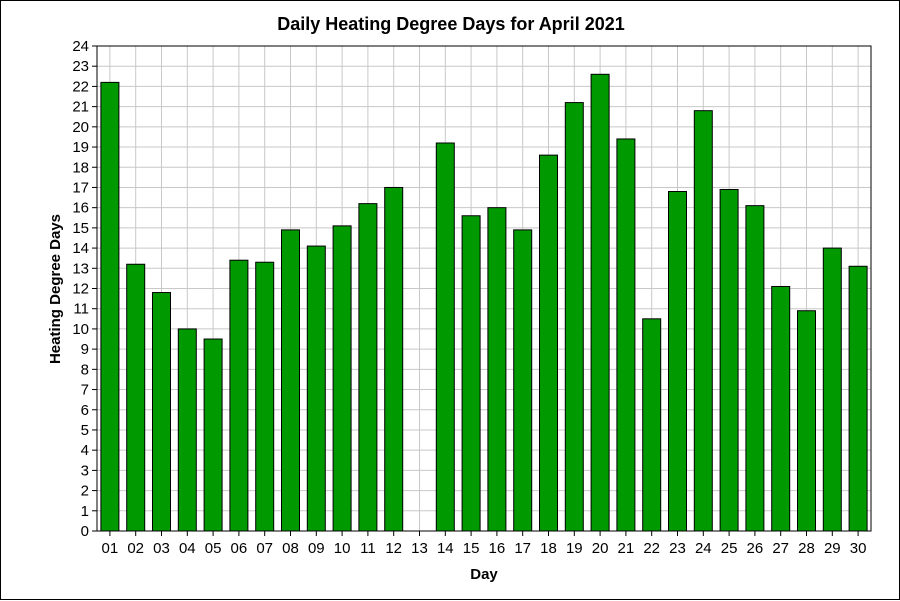 The height and width of the screenshot is (601, 900). What do you see at coordinates (80, 147) in the screenshot?
I see `y-tick-label: 19` at bounding box center [80, 147].